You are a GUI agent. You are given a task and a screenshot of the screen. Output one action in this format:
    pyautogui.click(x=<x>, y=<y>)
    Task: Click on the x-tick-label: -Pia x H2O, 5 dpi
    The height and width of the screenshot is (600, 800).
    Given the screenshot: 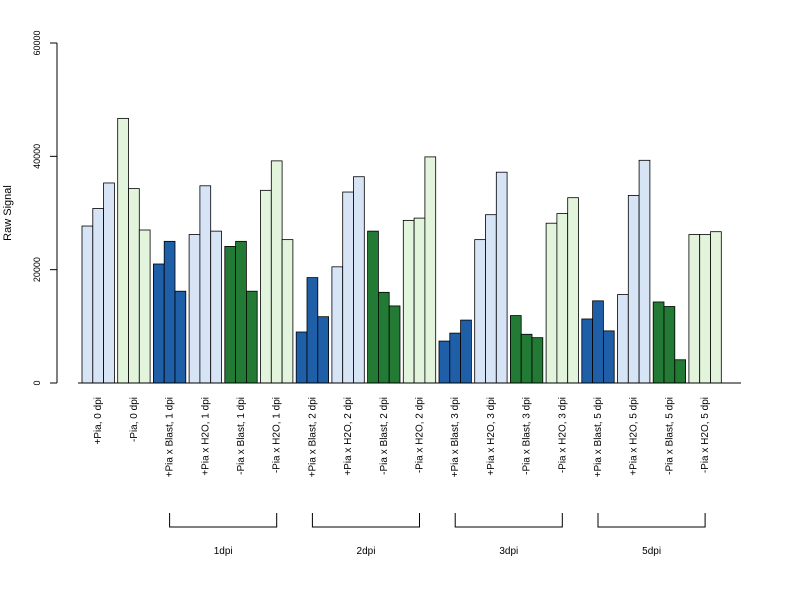 What is the action you would take?
    pyautogui.click(x=705, y=435)
    